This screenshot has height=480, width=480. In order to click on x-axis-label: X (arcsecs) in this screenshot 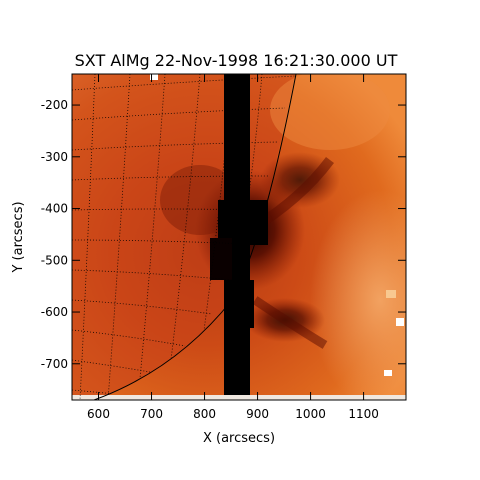, I will do `click(239, 438)`.